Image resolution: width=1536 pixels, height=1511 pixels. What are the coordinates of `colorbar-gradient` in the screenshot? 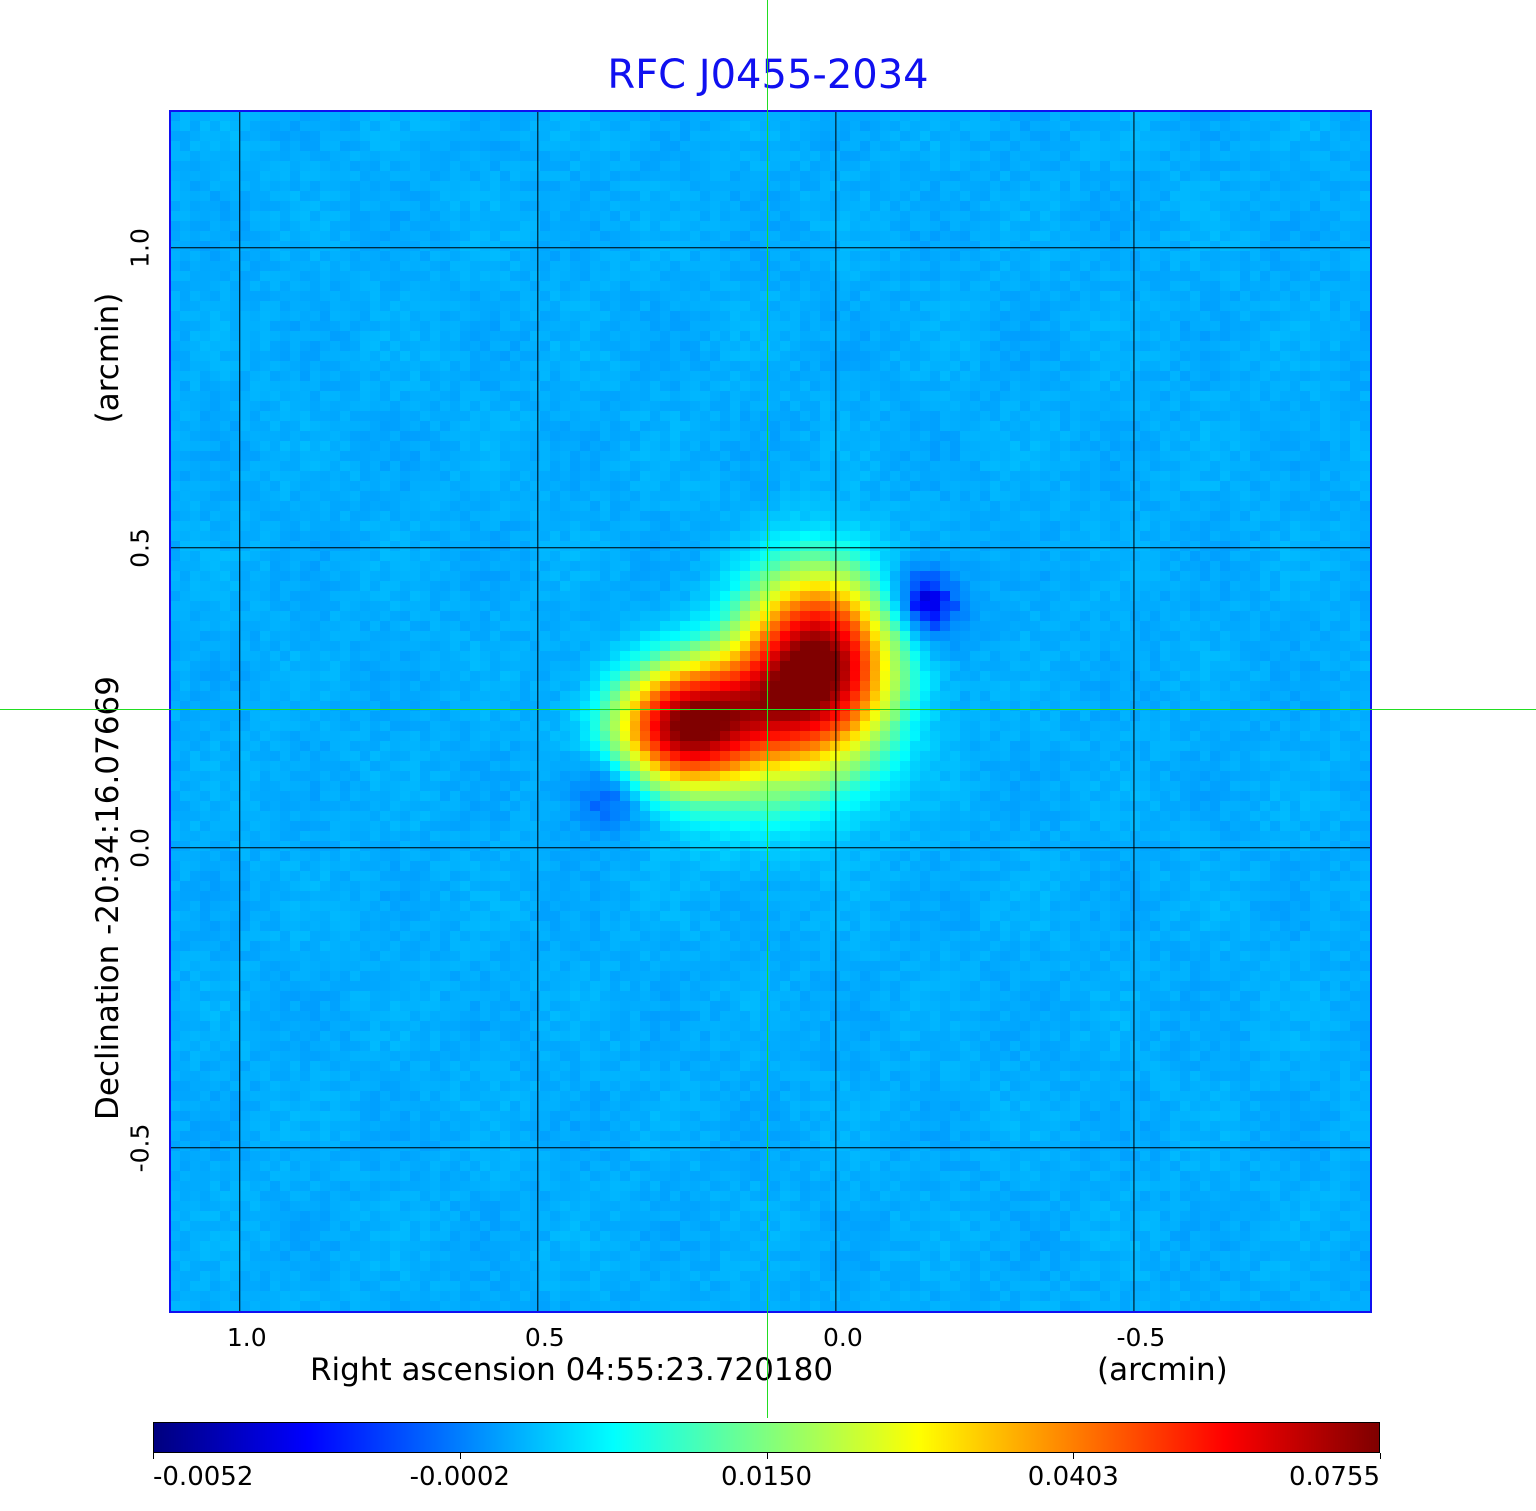 It's located at (766, 1437).